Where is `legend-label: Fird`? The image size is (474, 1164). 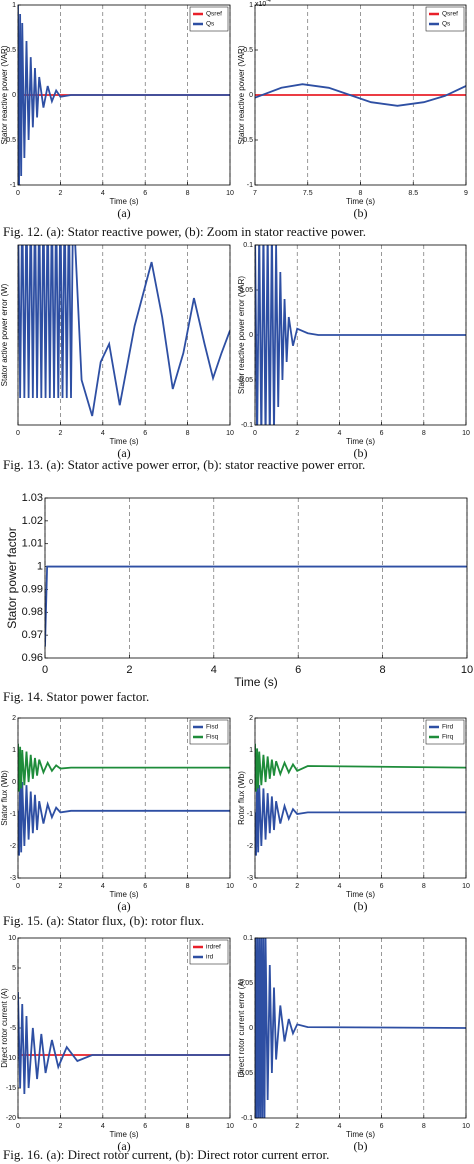
legend-label: Fird is located at coordinates (448, 727).